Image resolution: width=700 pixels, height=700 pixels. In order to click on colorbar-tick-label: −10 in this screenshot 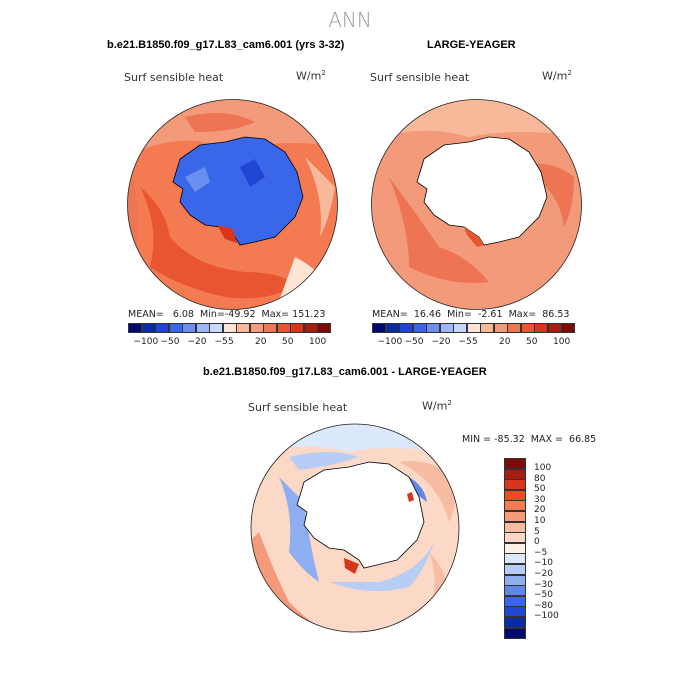, I will do `click(543, 563)`.